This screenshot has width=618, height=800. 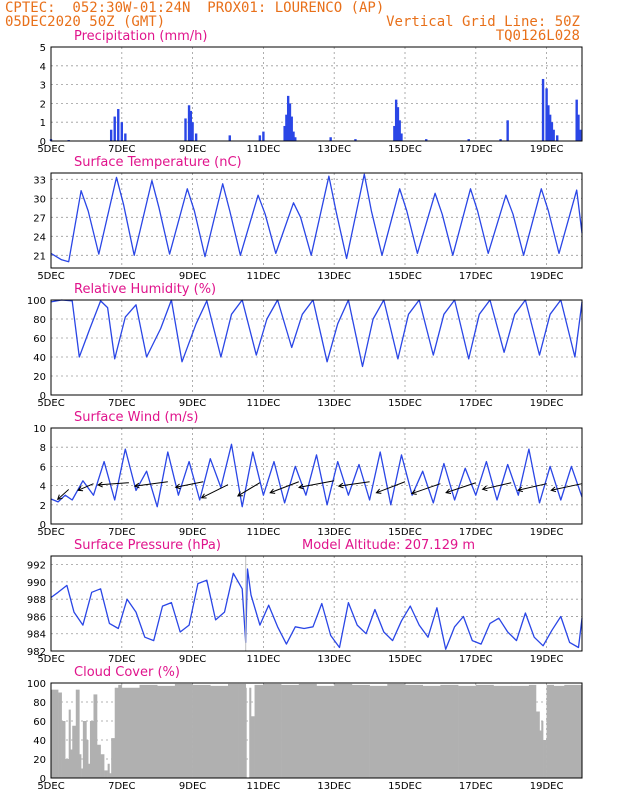 What do you see at coordinates (43, 448) in the screenshot?
I see `y-tick-label: 8` at bounding box center [43, 448].